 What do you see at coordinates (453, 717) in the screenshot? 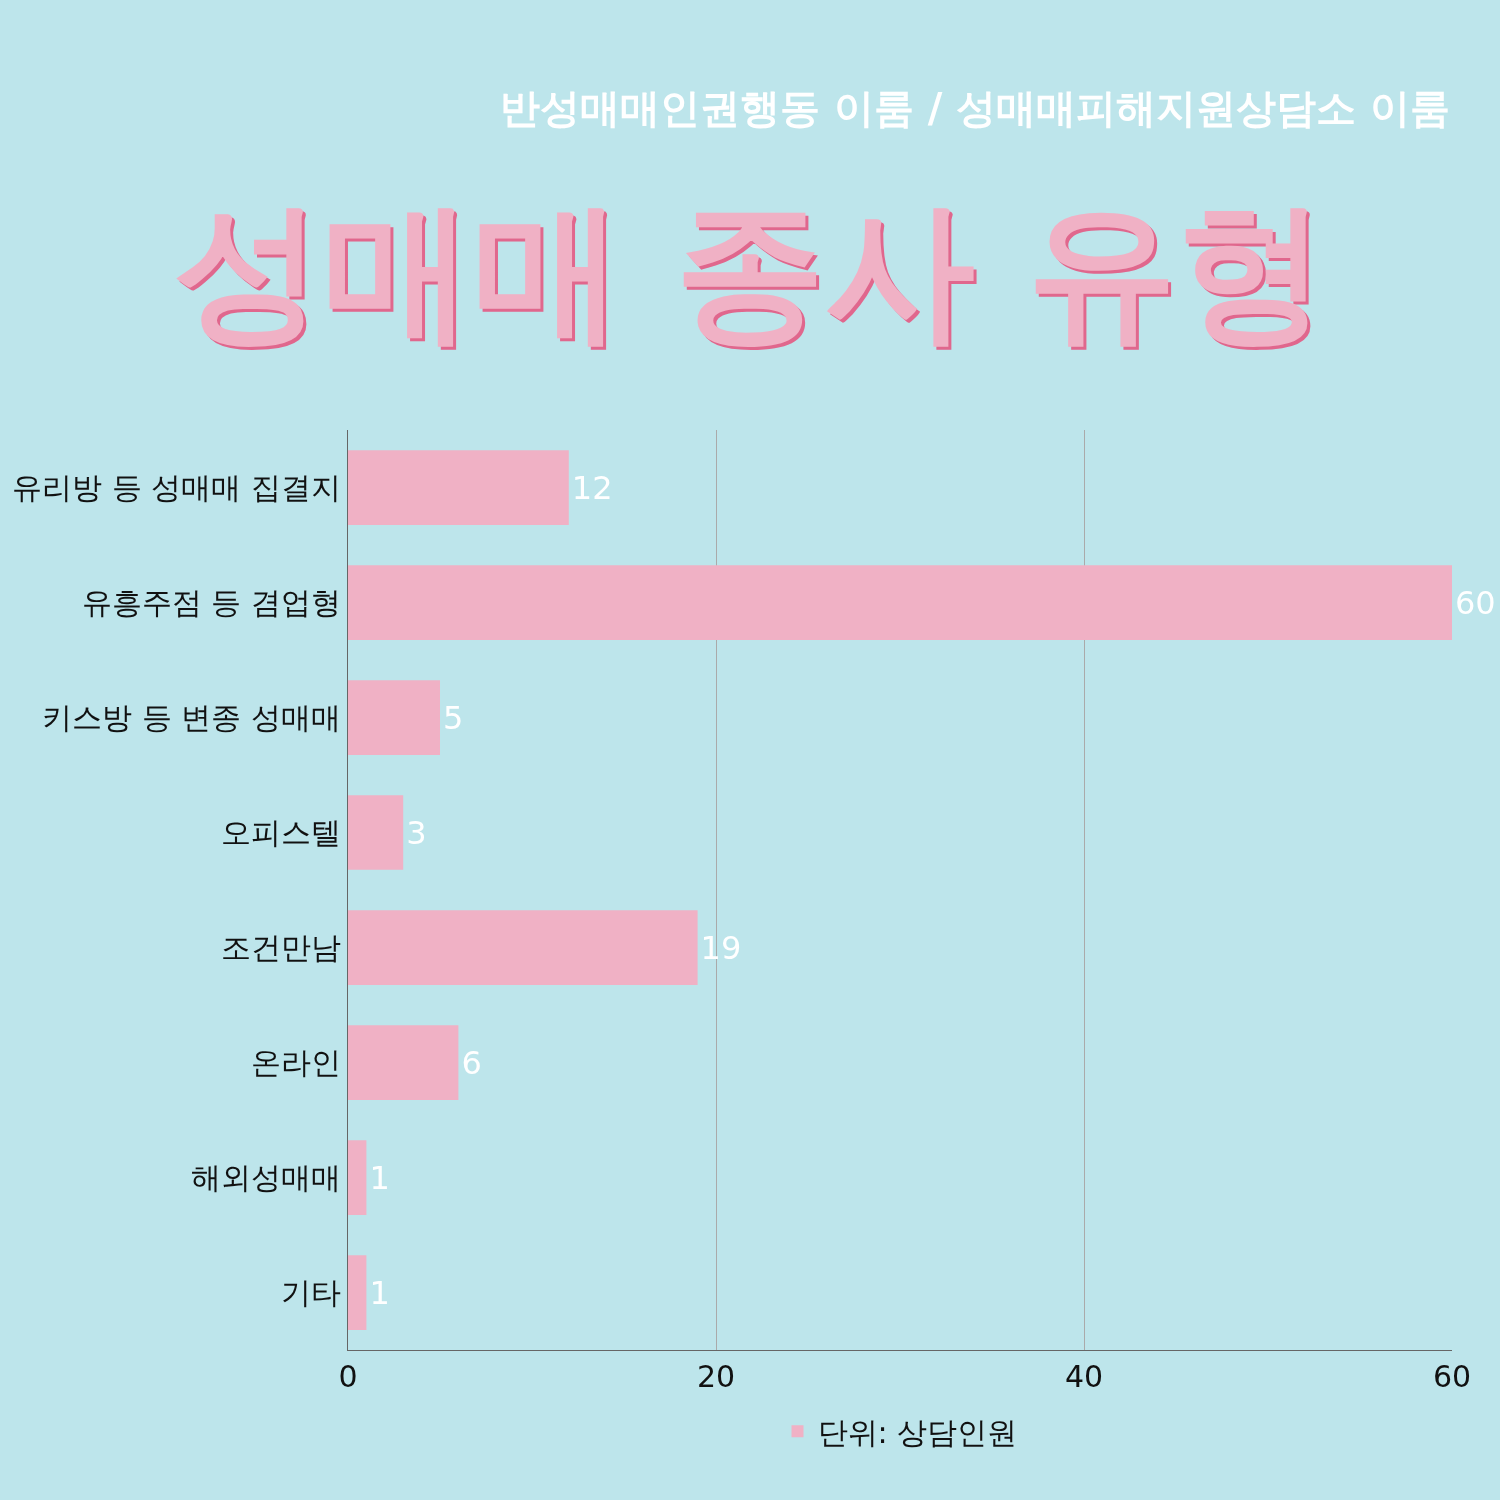
I see `data-label: 5` at bounding box center [453, 717].